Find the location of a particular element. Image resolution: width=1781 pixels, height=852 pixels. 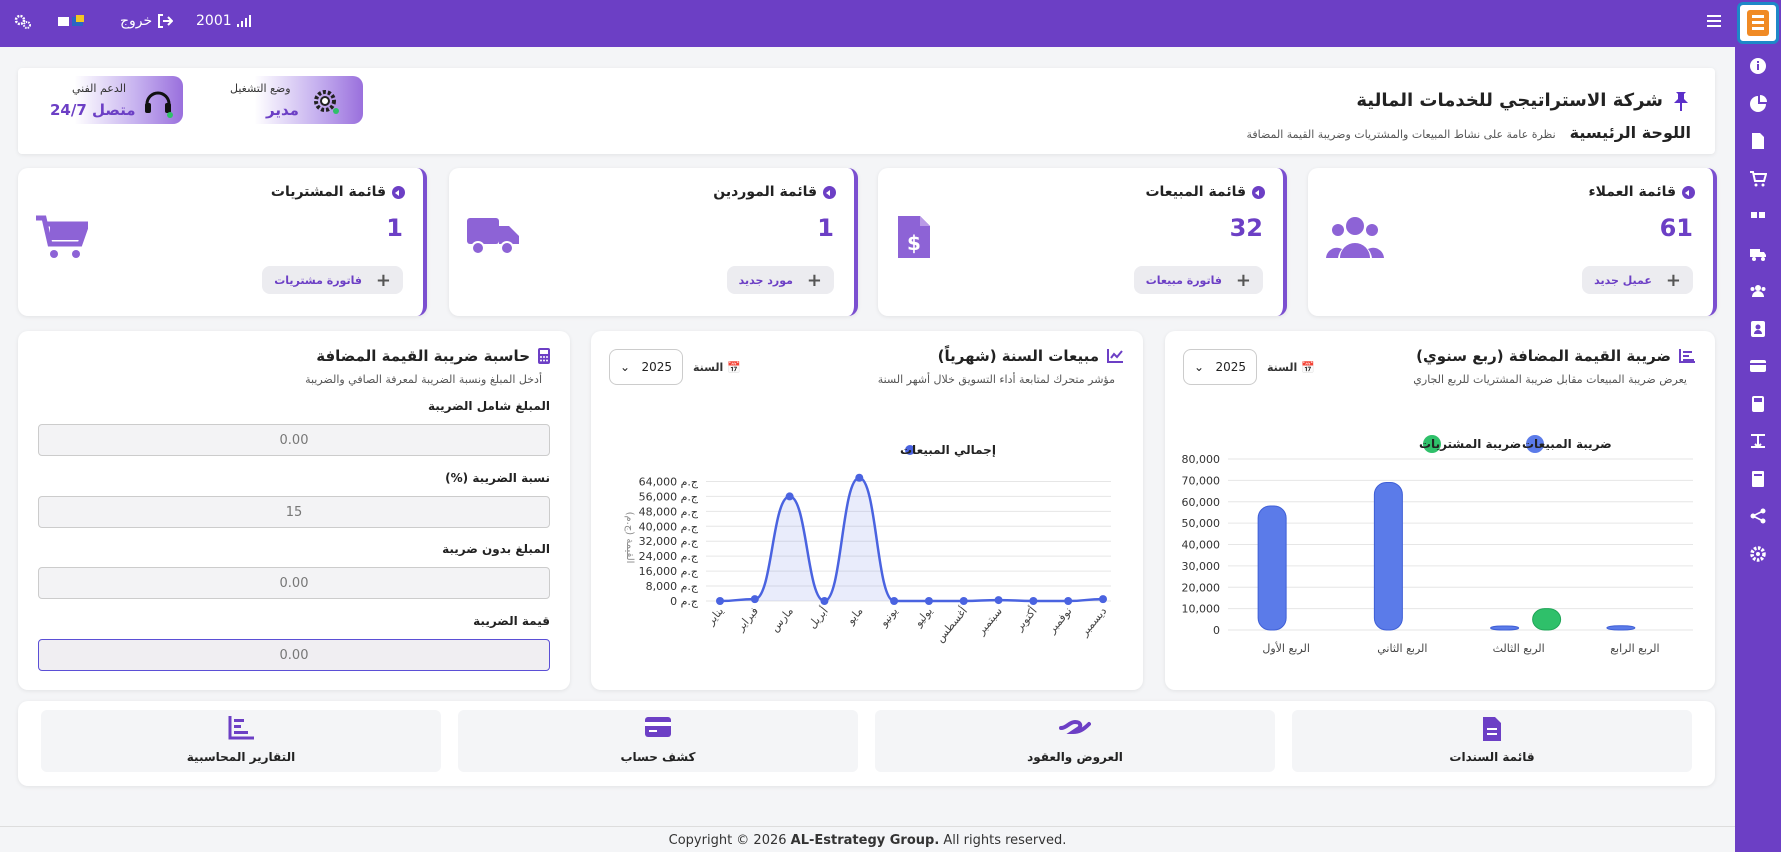

chevron-down-icon: ⌄ is located at coordinates (625, 367).